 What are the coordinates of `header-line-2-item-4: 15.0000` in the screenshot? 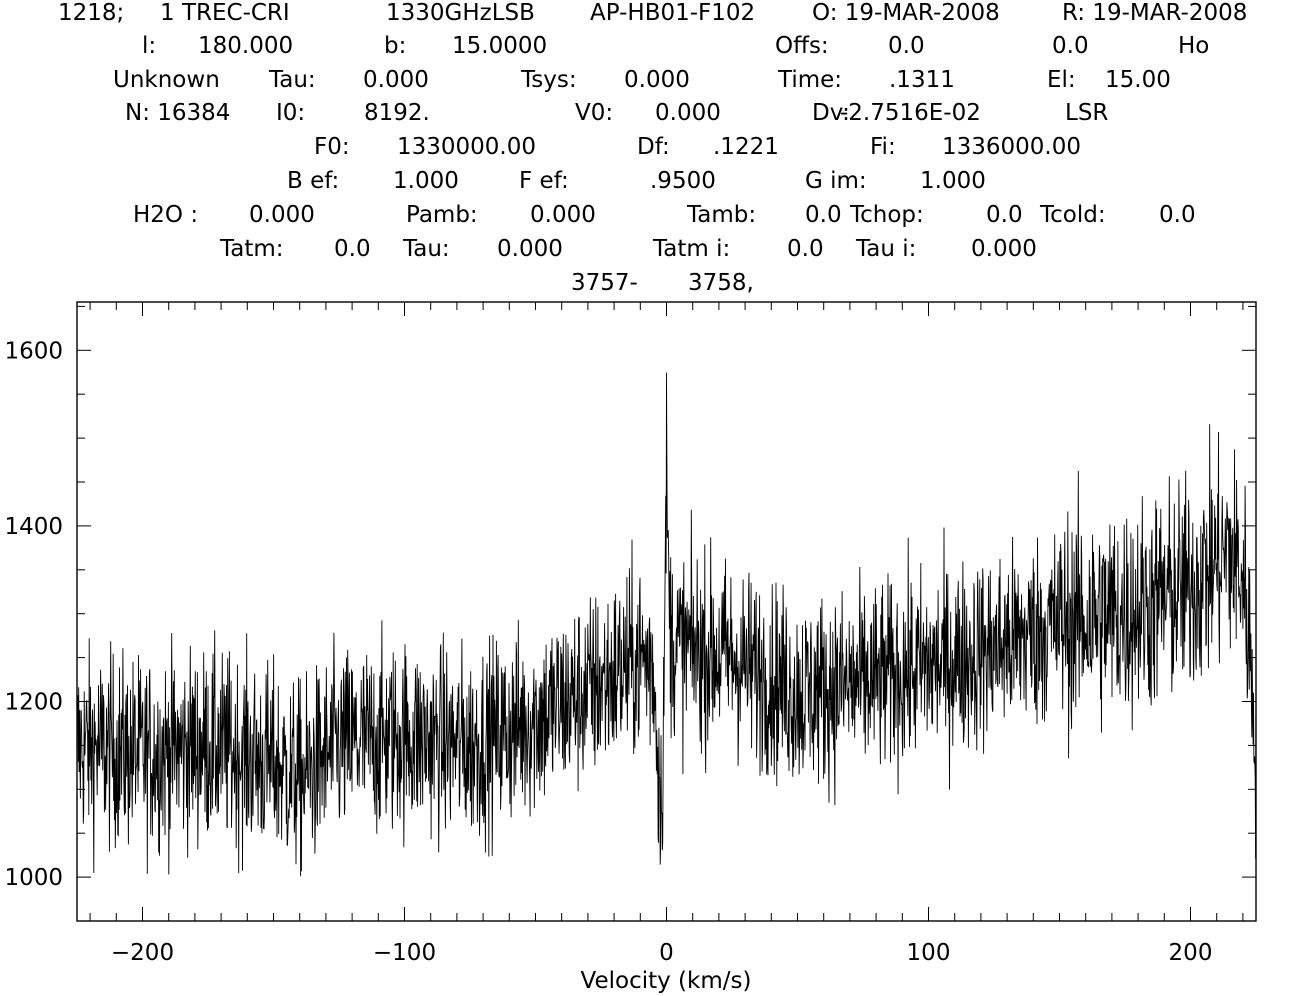 It's located at (499, 46).